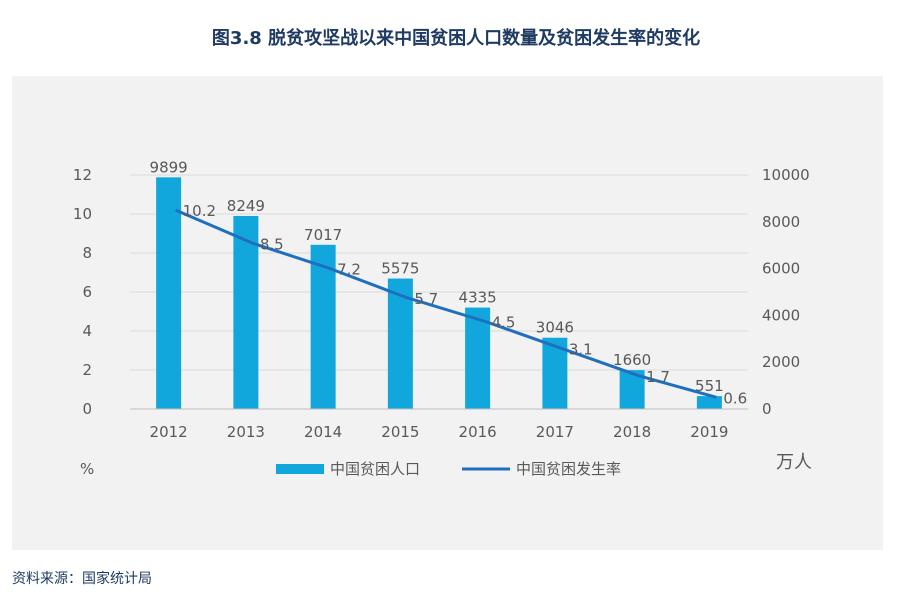  I want to click on line-data-label: 0.6, so click(735, 398).